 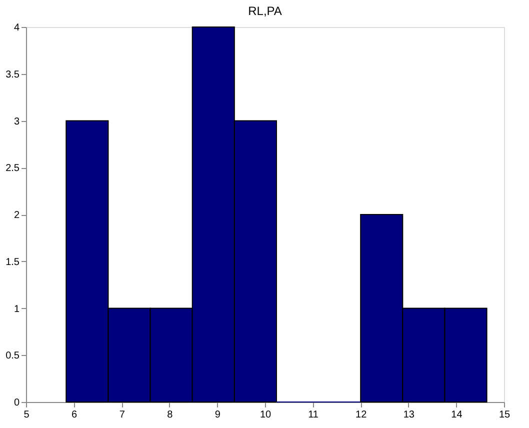 What do you see at coordinates (266, 415) in the screenshot?
I see `x-tick-label: 10` at bounding box center [266, 415].